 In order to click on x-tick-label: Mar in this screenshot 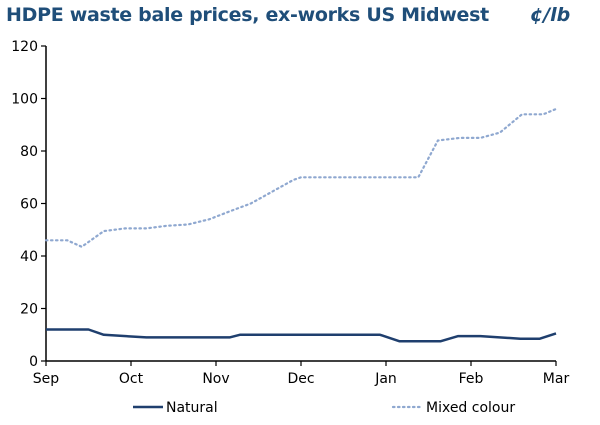, I will do `click(556, 379)`.